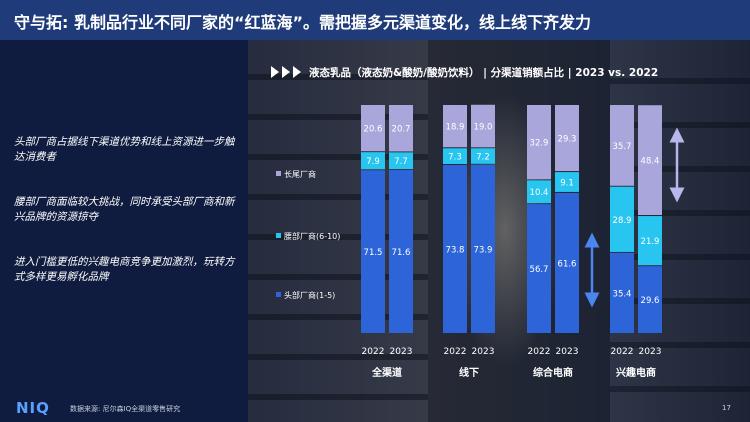  I want to click on bar-value-label: 71.5, so click(373, 253).